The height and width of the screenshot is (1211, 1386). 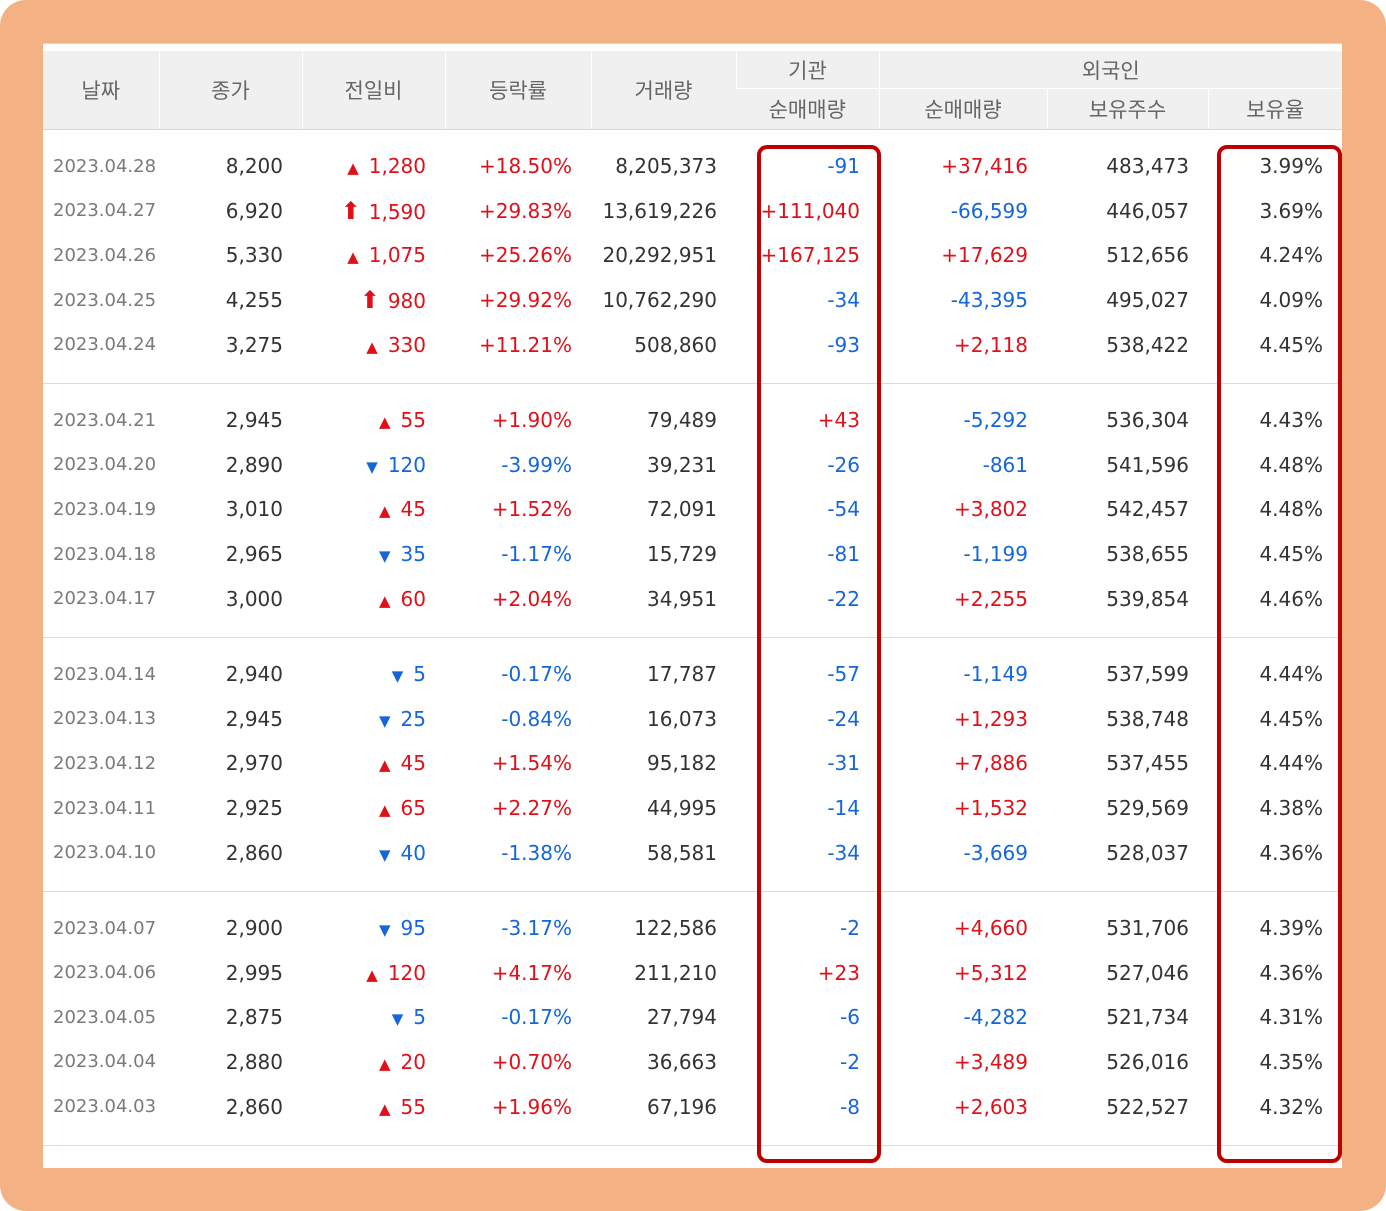 I want to click on inst-net-cell: -31, so click(x=843, y=763).